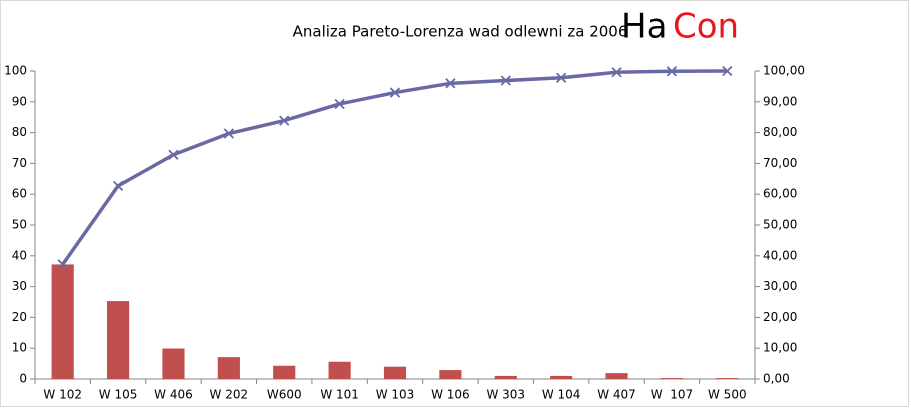 The width and height of the screenshot is (911, 408). Describe the element at coordinates (19, 225) in the screenshot. I see `y-tick-label: 50` at that location.